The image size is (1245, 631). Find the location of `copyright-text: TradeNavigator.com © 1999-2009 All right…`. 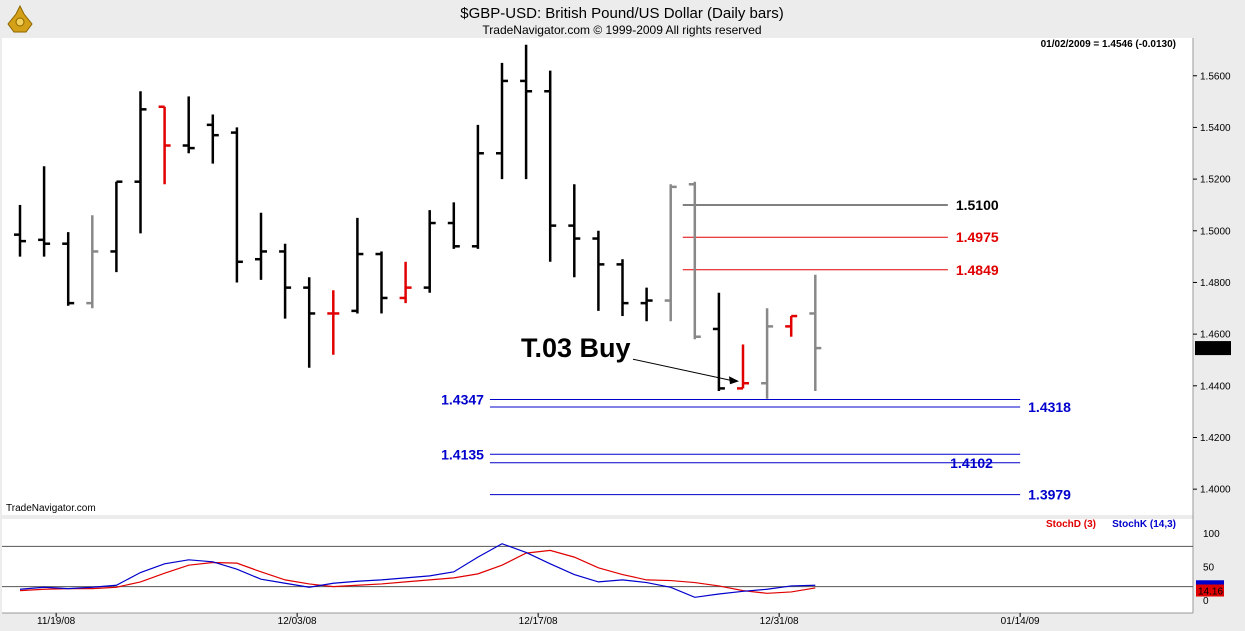

copyright-text: TradeNavigator.com © 1999-2009 All right… is located at coordinates (621, 30).